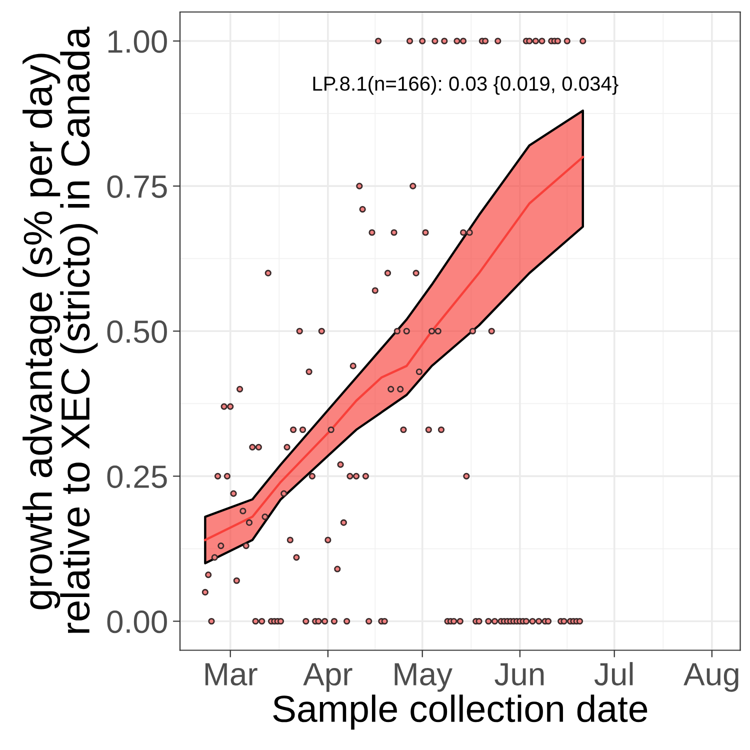 The image size is (750, 750). What do you see at coordinates (327, 677) in the screenshot?
I see `x-tick-label: Apr` at bounding box center [327, 677].